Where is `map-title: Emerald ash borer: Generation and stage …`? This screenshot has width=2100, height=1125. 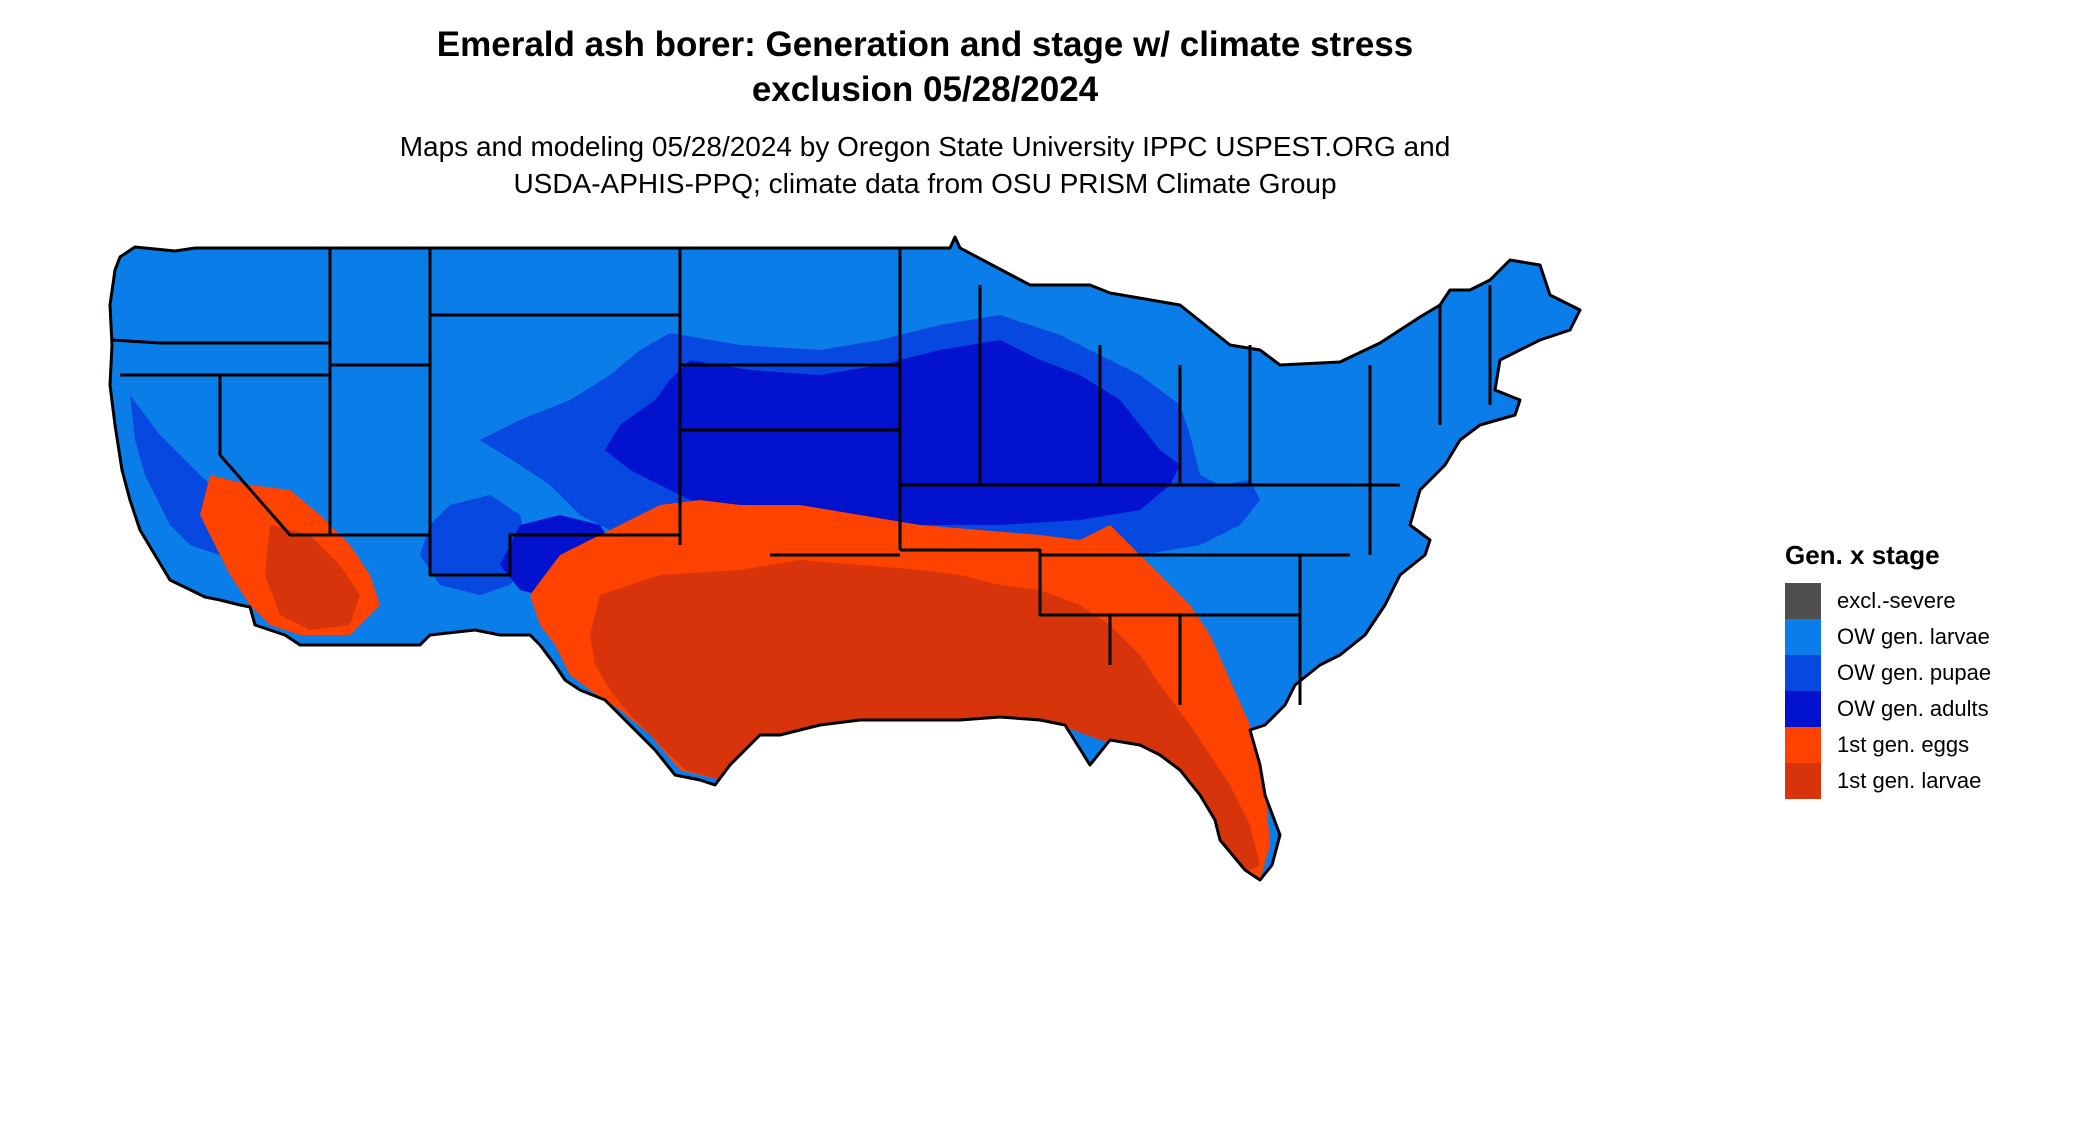 map-title: Emerald ash borer: Generation and stage … is located at coordinates (925, 67).